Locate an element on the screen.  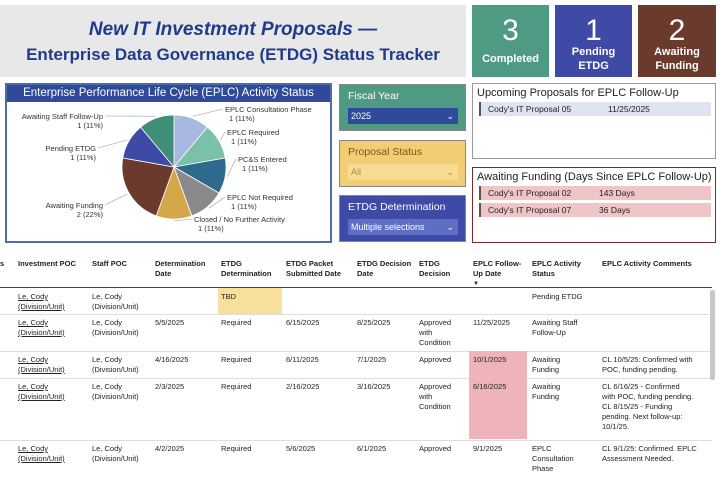
column-header: s is located at coordinates (2, 263).